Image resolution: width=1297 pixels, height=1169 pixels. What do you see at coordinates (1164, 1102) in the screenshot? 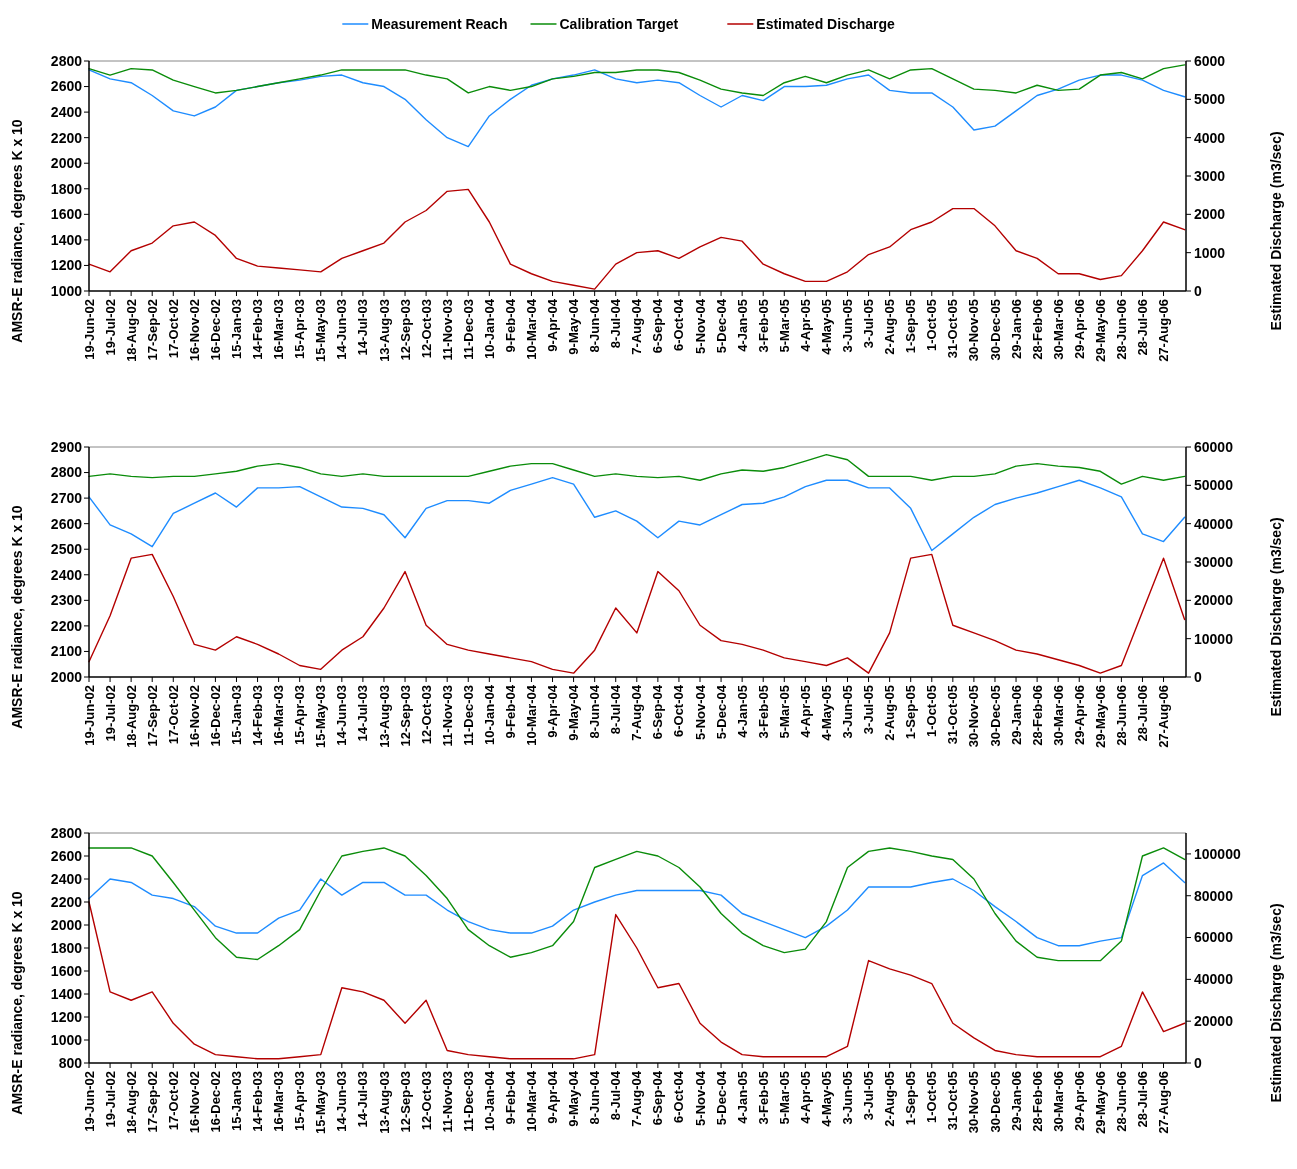
I see `x-tick-label: 27-Aug-06` at bounding box center [1164, 1102].